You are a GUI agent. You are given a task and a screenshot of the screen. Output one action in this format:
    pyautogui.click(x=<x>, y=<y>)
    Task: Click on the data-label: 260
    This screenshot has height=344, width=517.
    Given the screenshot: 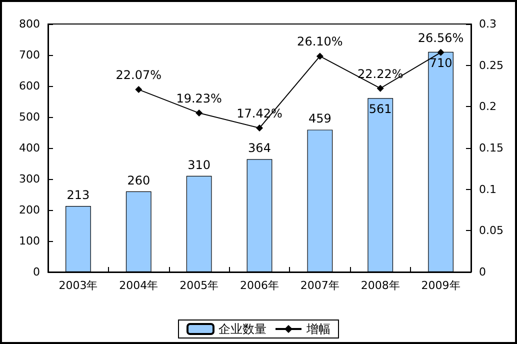 What is the action you would take?
    pyautogui.click(x=138, y=180)
    